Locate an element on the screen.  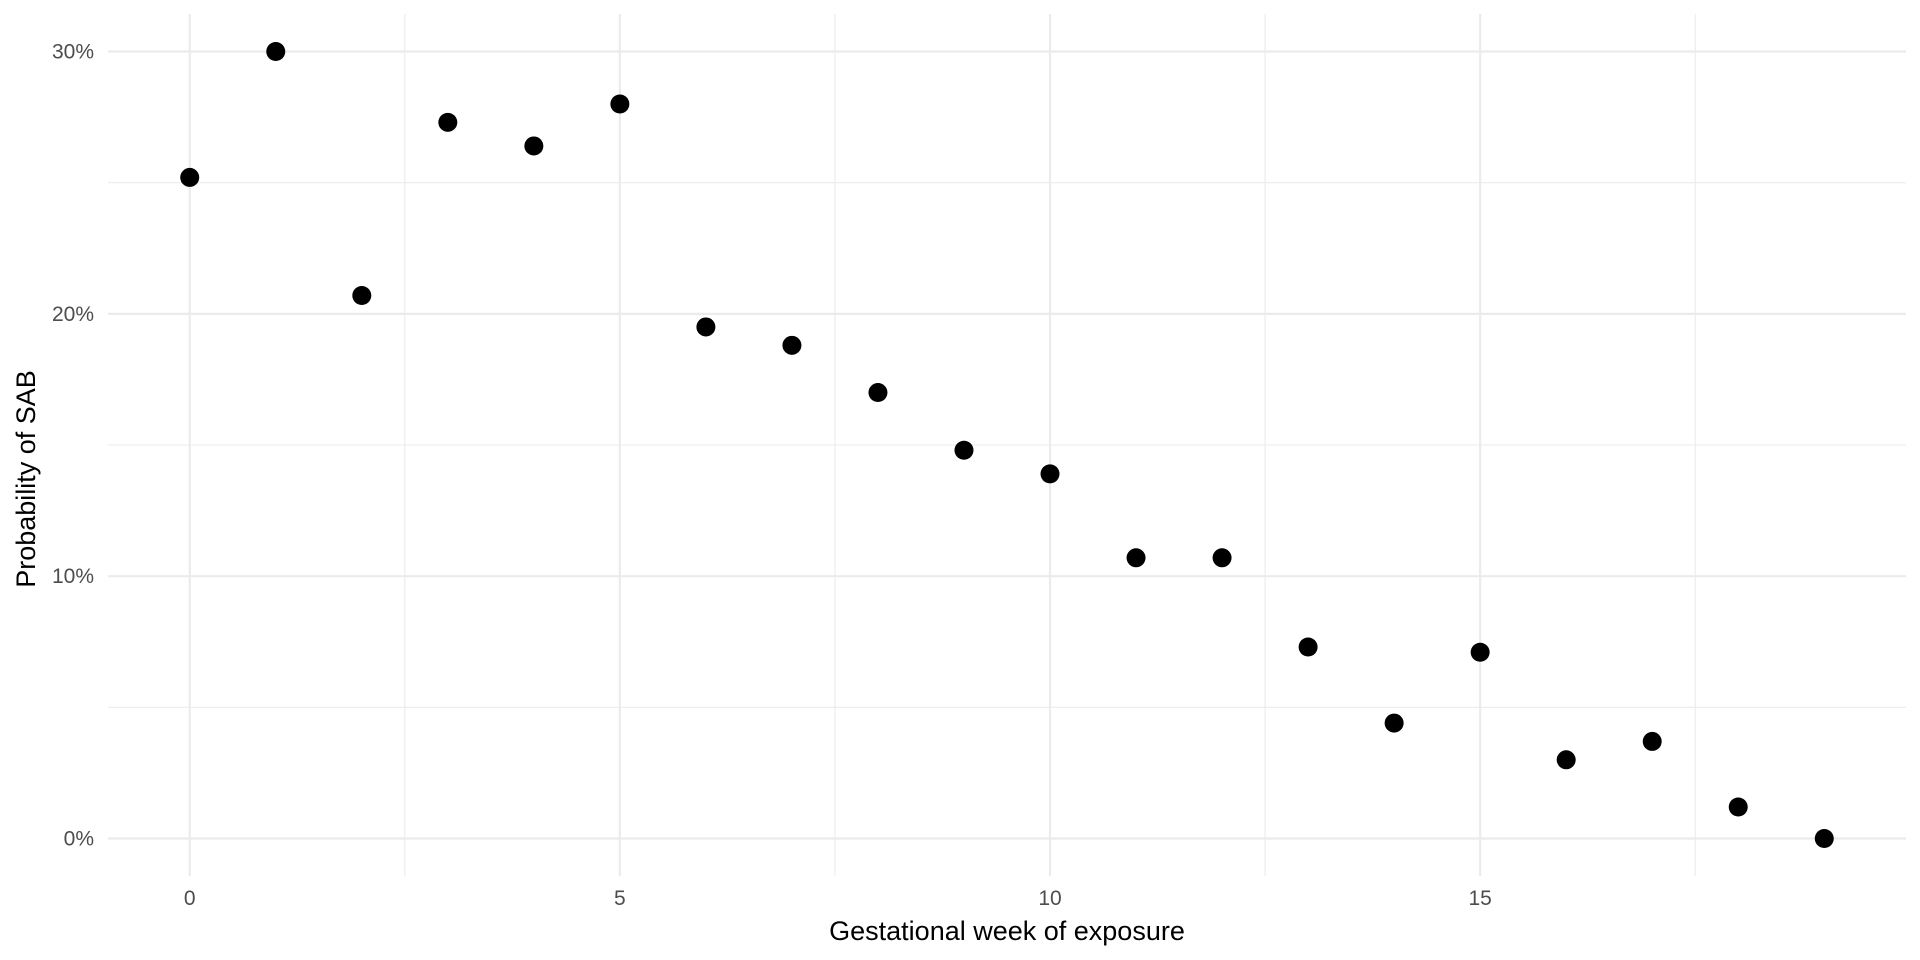
y-tick-label-1: 10% is located at coordinates (73, 576).